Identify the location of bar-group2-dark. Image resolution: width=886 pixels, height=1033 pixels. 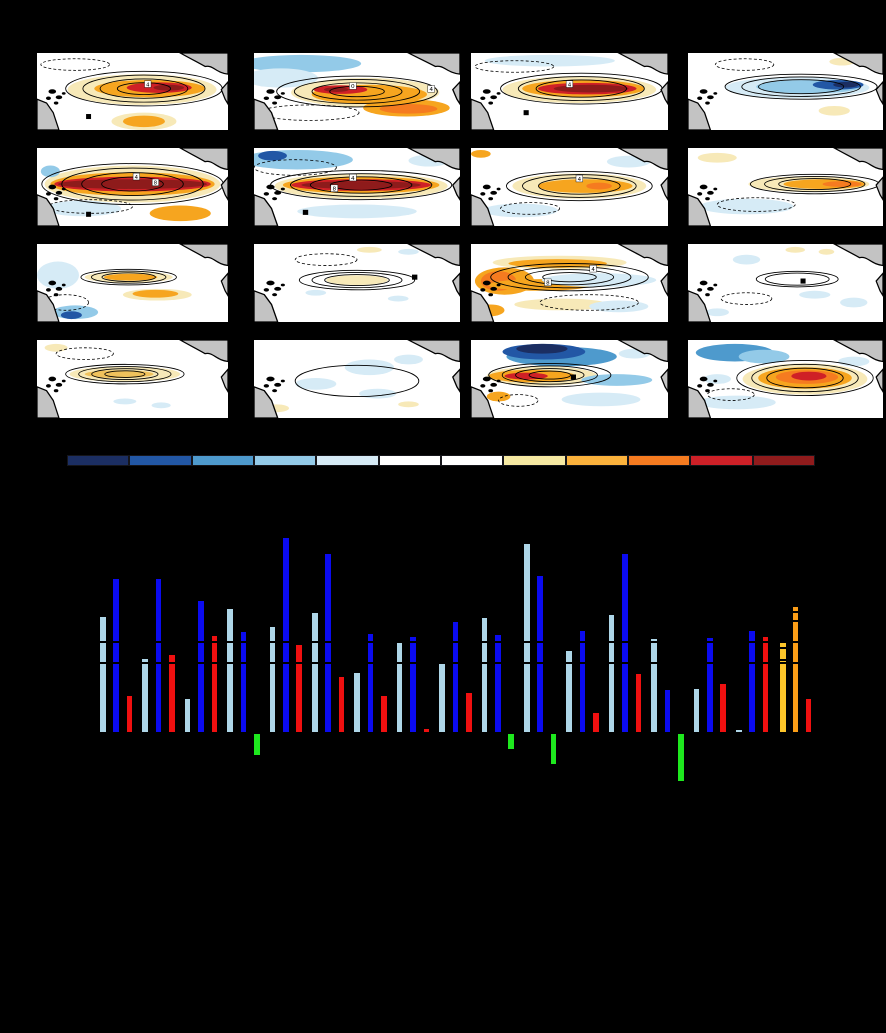
(158, 655).